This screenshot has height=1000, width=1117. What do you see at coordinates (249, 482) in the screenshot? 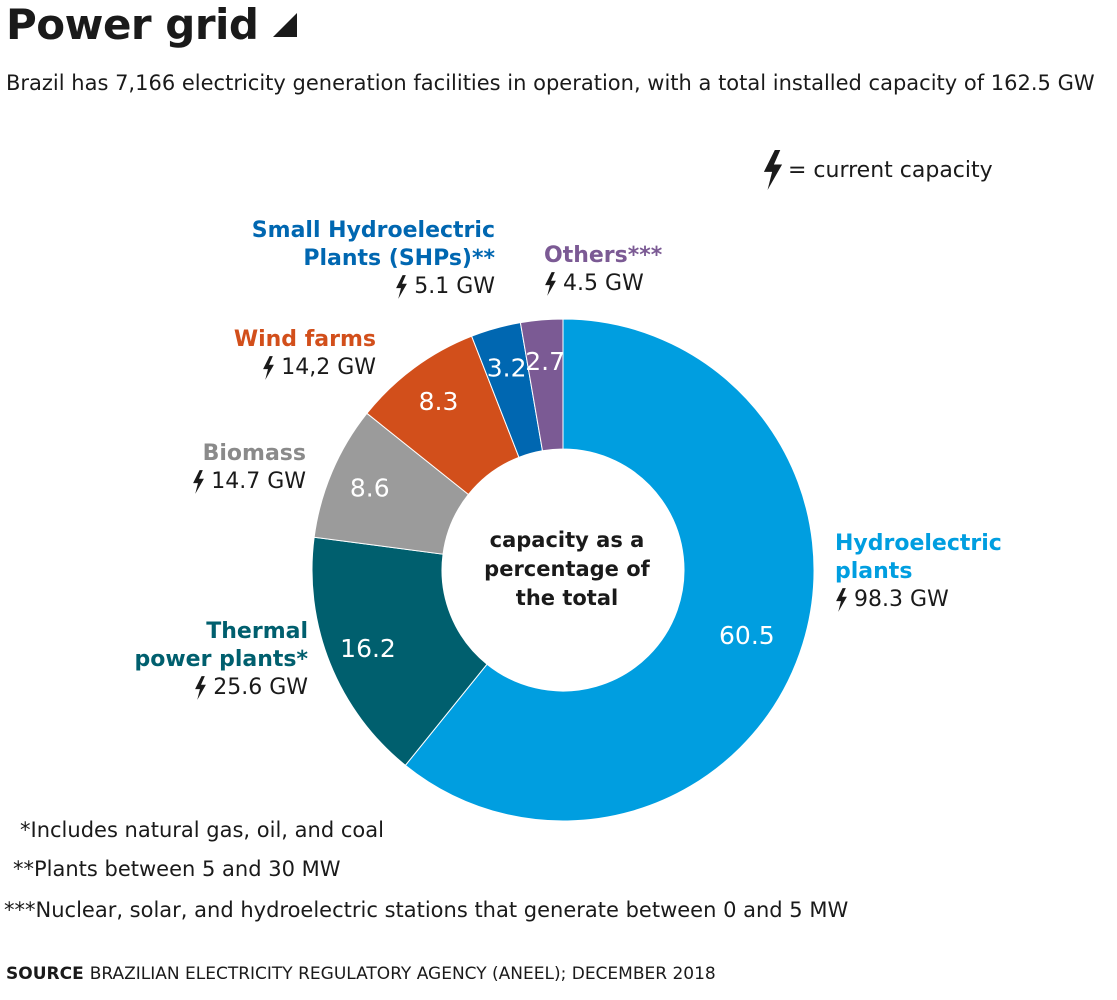
I see `label-capacity: 14.7 GW` at bounding box center [249, 482].